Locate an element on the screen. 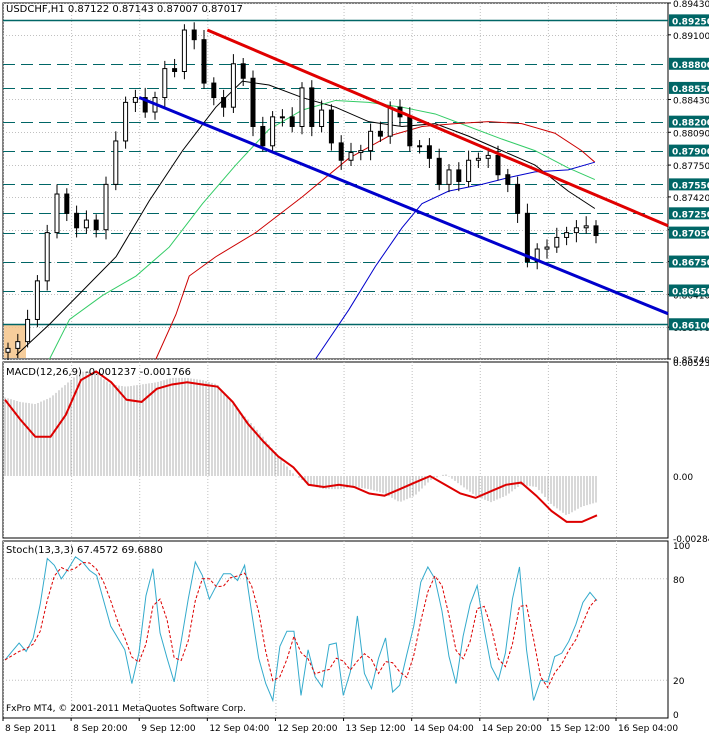 Image resolution: width=709 pixels, height=739 pixels. level-tag-label: 0.86100 is located at coordinates (690, 326).